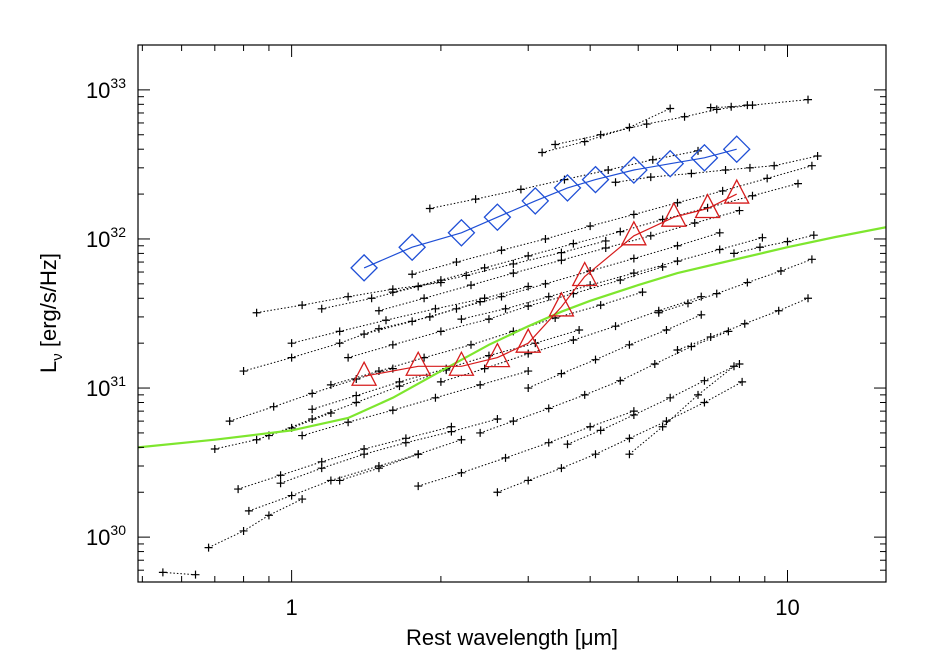 This screenshot has height=669, width=926. I want to click on blue-diamond-series, so click(550, 208).